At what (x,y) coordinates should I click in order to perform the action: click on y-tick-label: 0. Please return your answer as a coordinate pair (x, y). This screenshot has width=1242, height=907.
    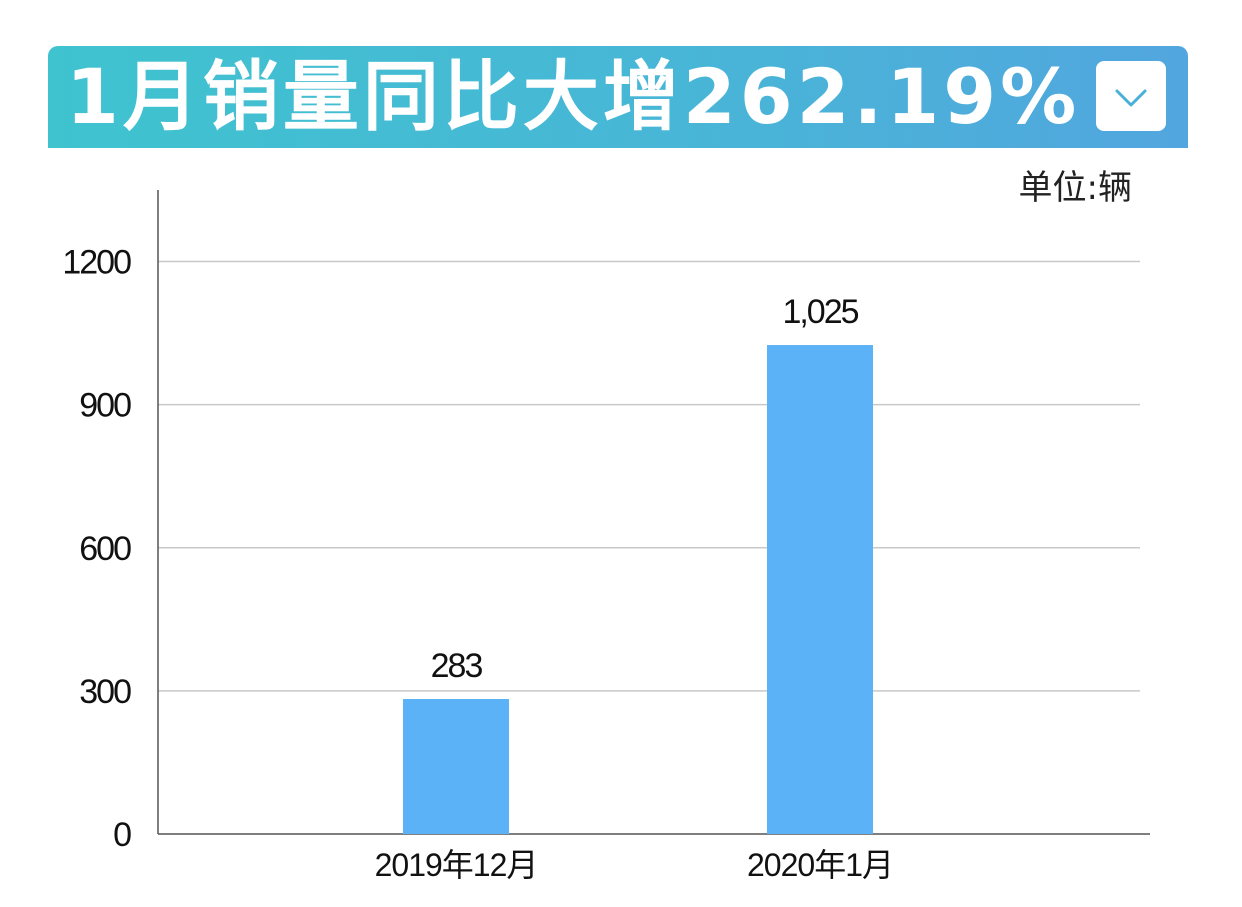
    Looking at the image, I should click on (122, 835).